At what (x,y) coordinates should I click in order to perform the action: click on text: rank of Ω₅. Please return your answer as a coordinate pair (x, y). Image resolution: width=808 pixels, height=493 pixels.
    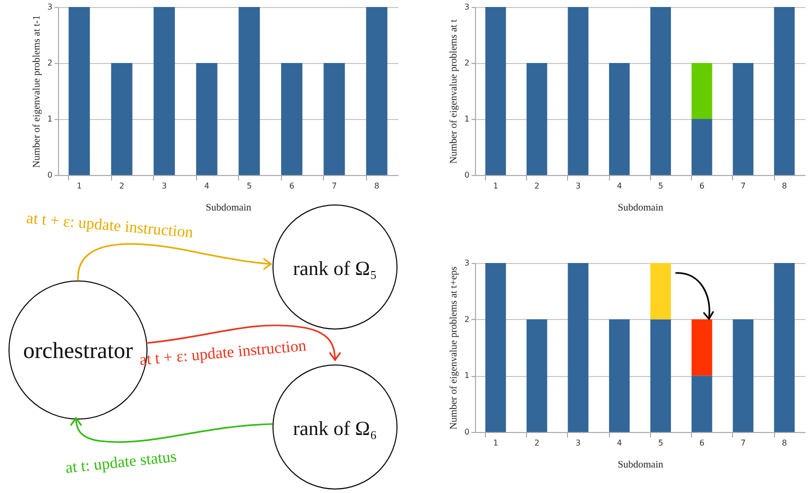
    Looking at the image, I should click on (335, 269).